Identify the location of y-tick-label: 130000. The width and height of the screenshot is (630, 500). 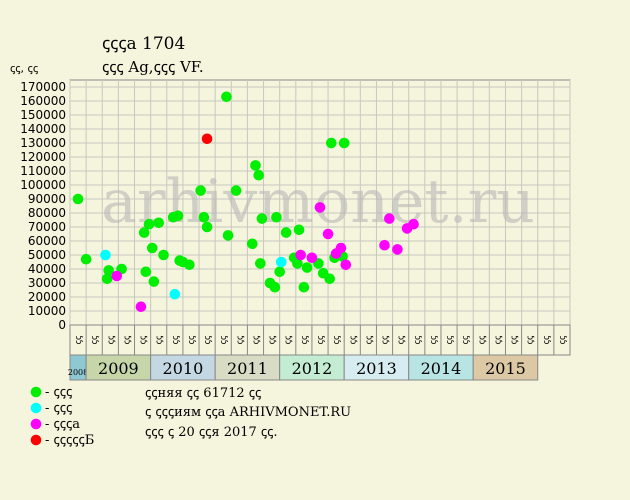
(43, 143).